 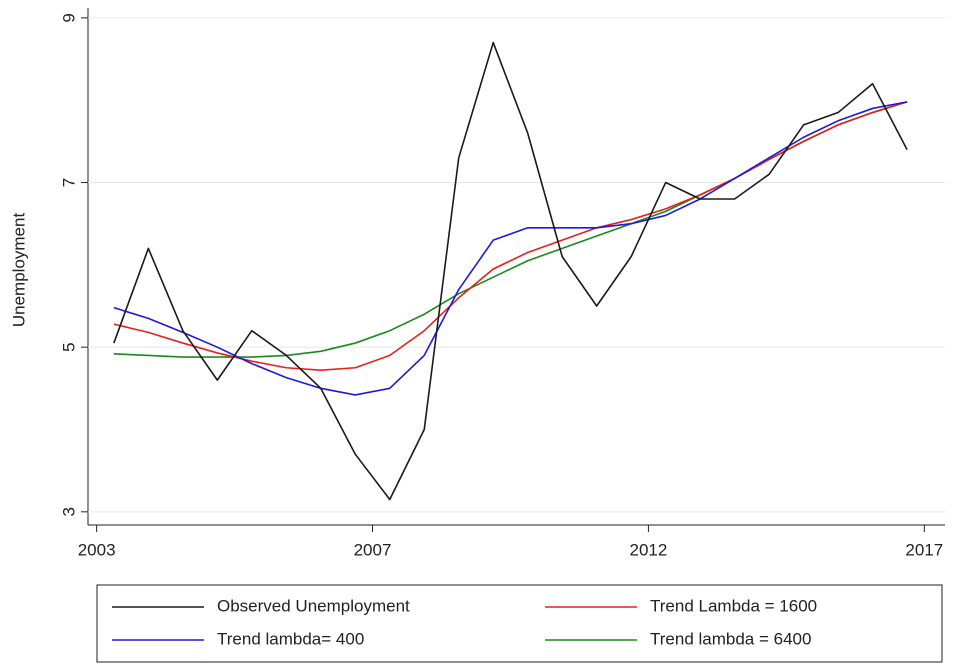 What do you see at coordinates (519, 623) in the screenshot?
I see `legend-box` at bounding box center [519, 623].